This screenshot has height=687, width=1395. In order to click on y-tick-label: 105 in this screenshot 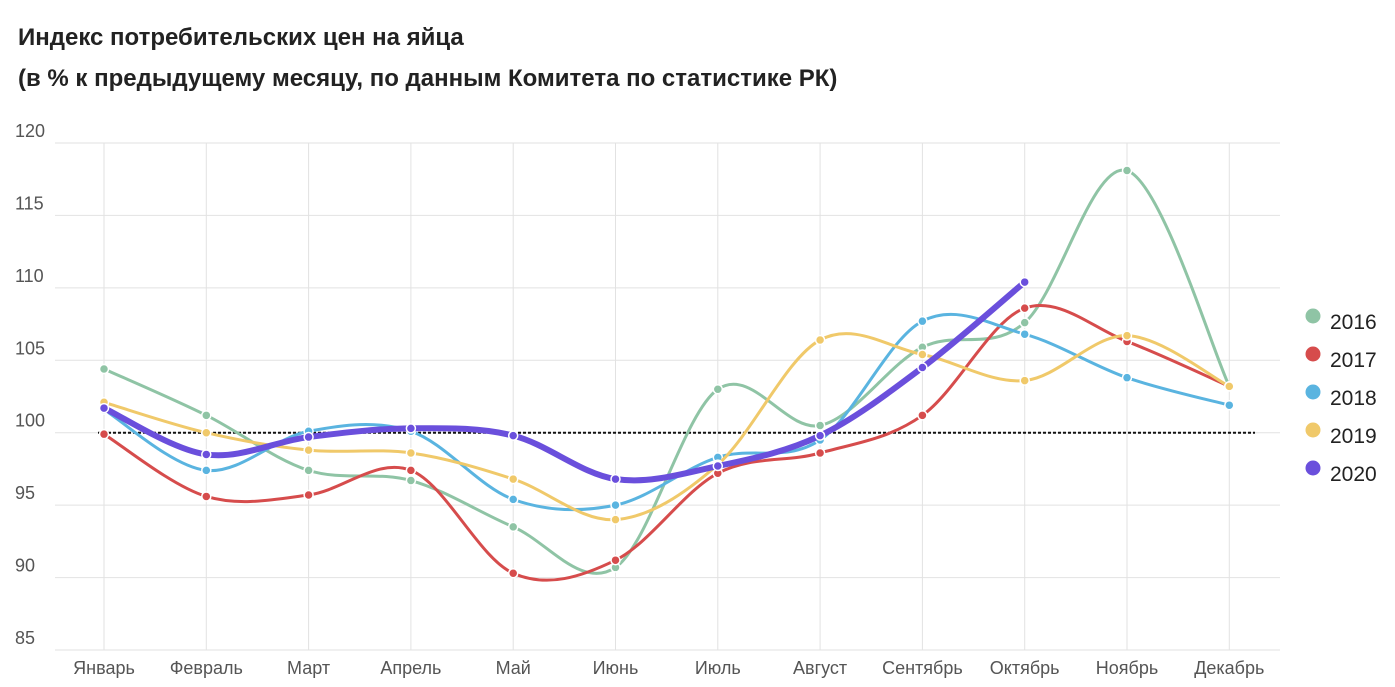, I will do `click(30, 348)`.